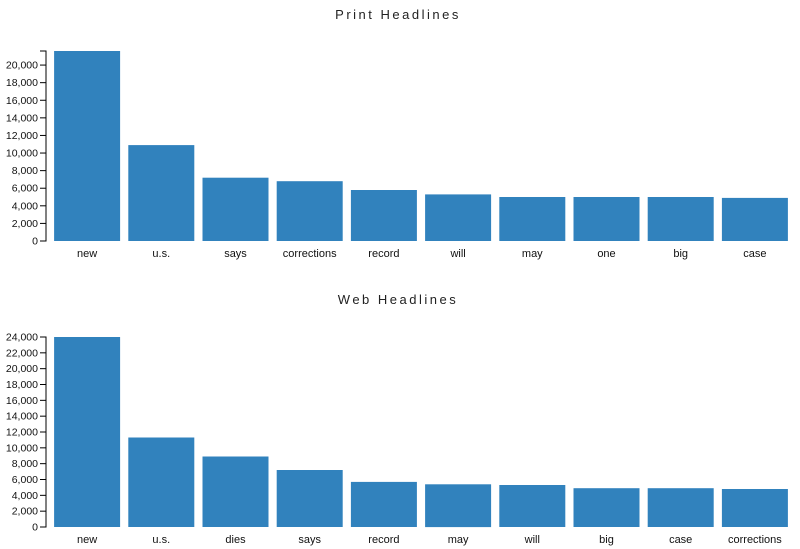  I want to click on bar-dies, so click(235, 491).